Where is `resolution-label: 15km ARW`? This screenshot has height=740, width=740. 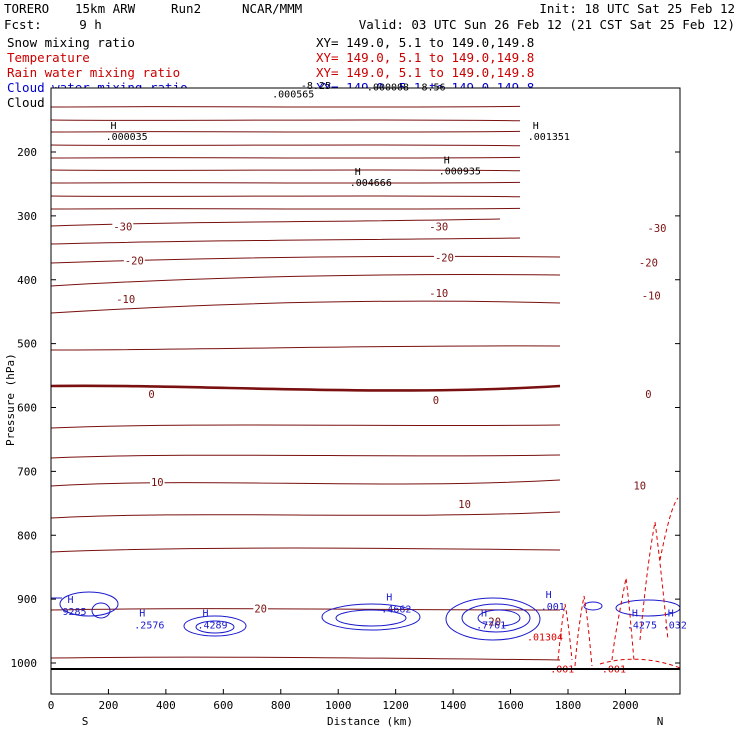
resolution-label: 15km ARW is located at coordinates (105, 8).